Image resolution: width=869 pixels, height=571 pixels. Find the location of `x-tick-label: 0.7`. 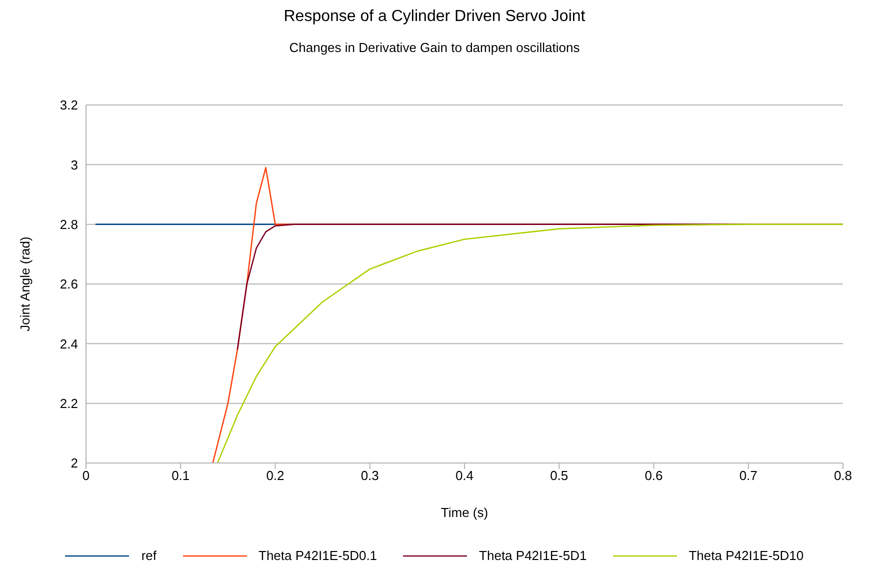

x-tick-label: 0.7 is located at coordinates (748, 476).